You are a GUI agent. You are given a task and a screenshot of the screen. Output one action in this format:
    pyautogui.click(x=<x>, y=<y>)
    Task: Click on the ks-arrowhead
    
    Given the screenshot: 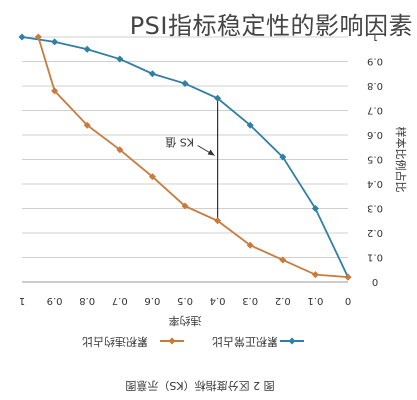 What is the action you would take?
    pyautogui.click(x=211, y=152)
    